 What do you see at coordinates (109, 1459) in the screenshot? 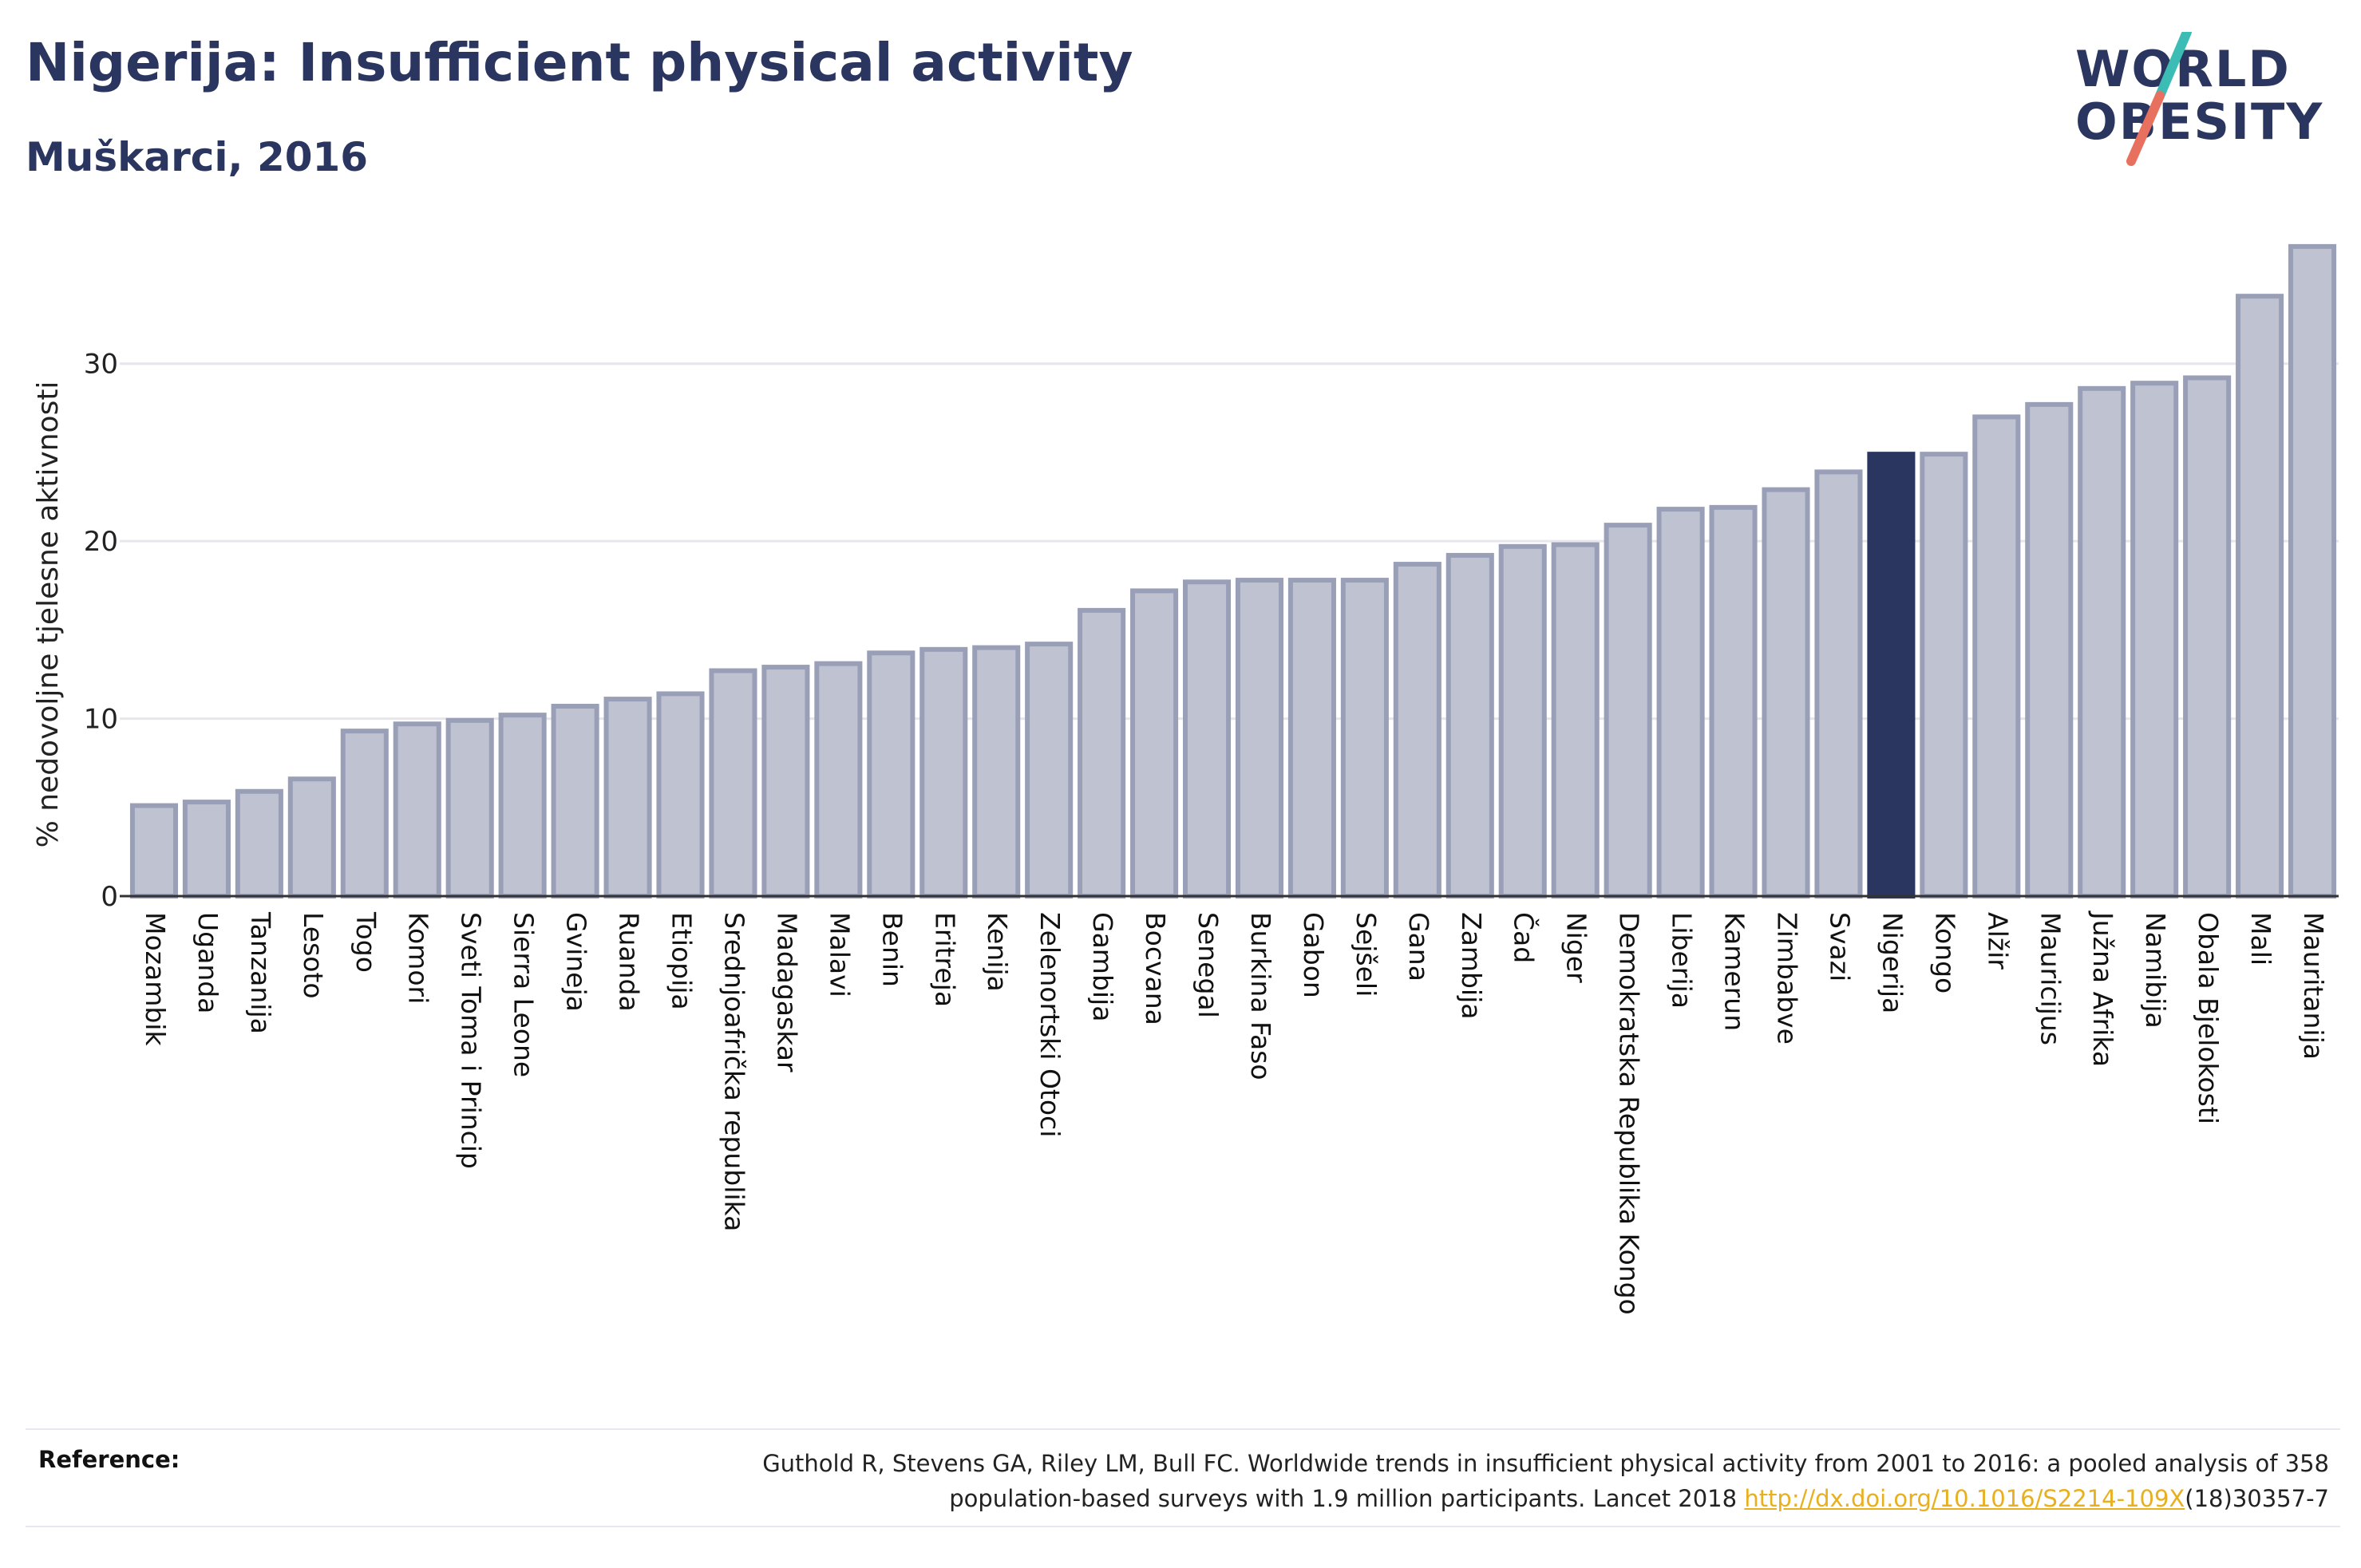
I see `reference-label: Reference:` at bounding box center [109, 1459].